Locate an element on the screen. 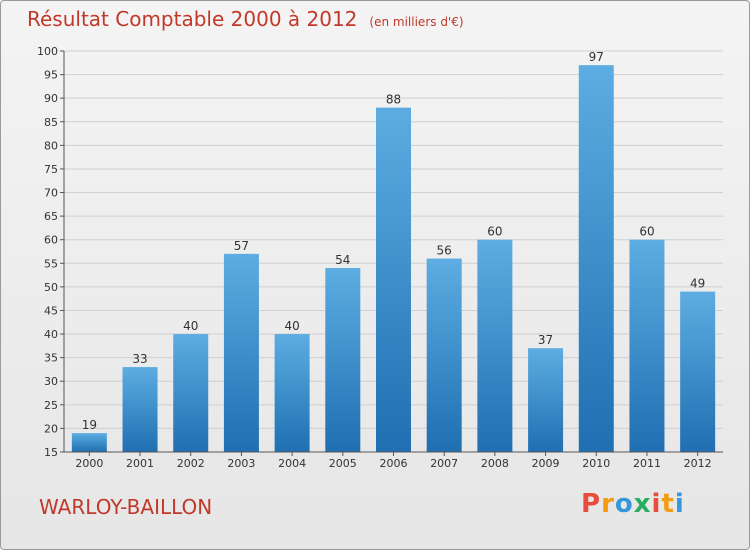 The image size is (750, 550). bar-2008 is located at coordinates (495, 345).